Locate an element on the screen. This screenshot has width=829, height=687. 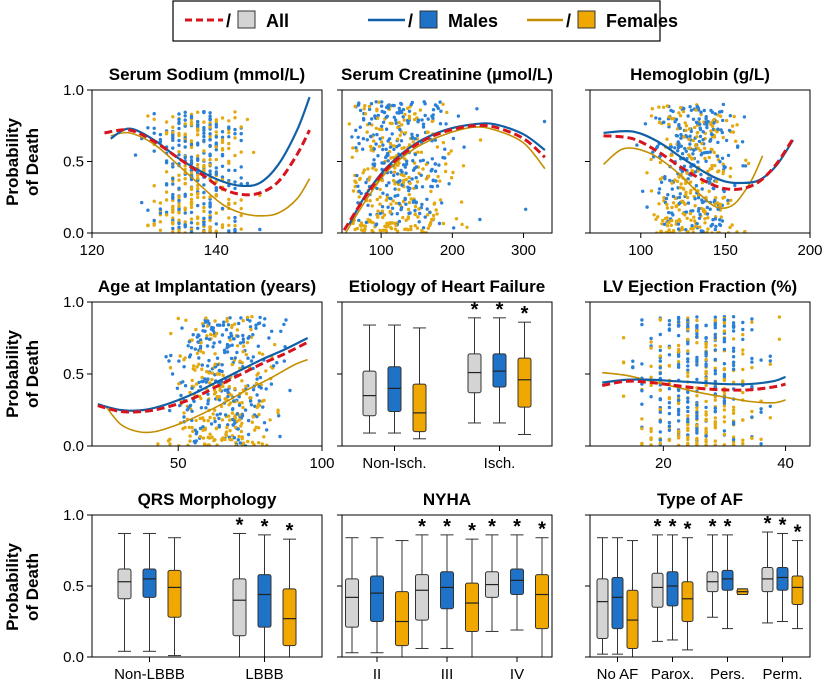
significance-star: * is located at coordinates (542, 530).